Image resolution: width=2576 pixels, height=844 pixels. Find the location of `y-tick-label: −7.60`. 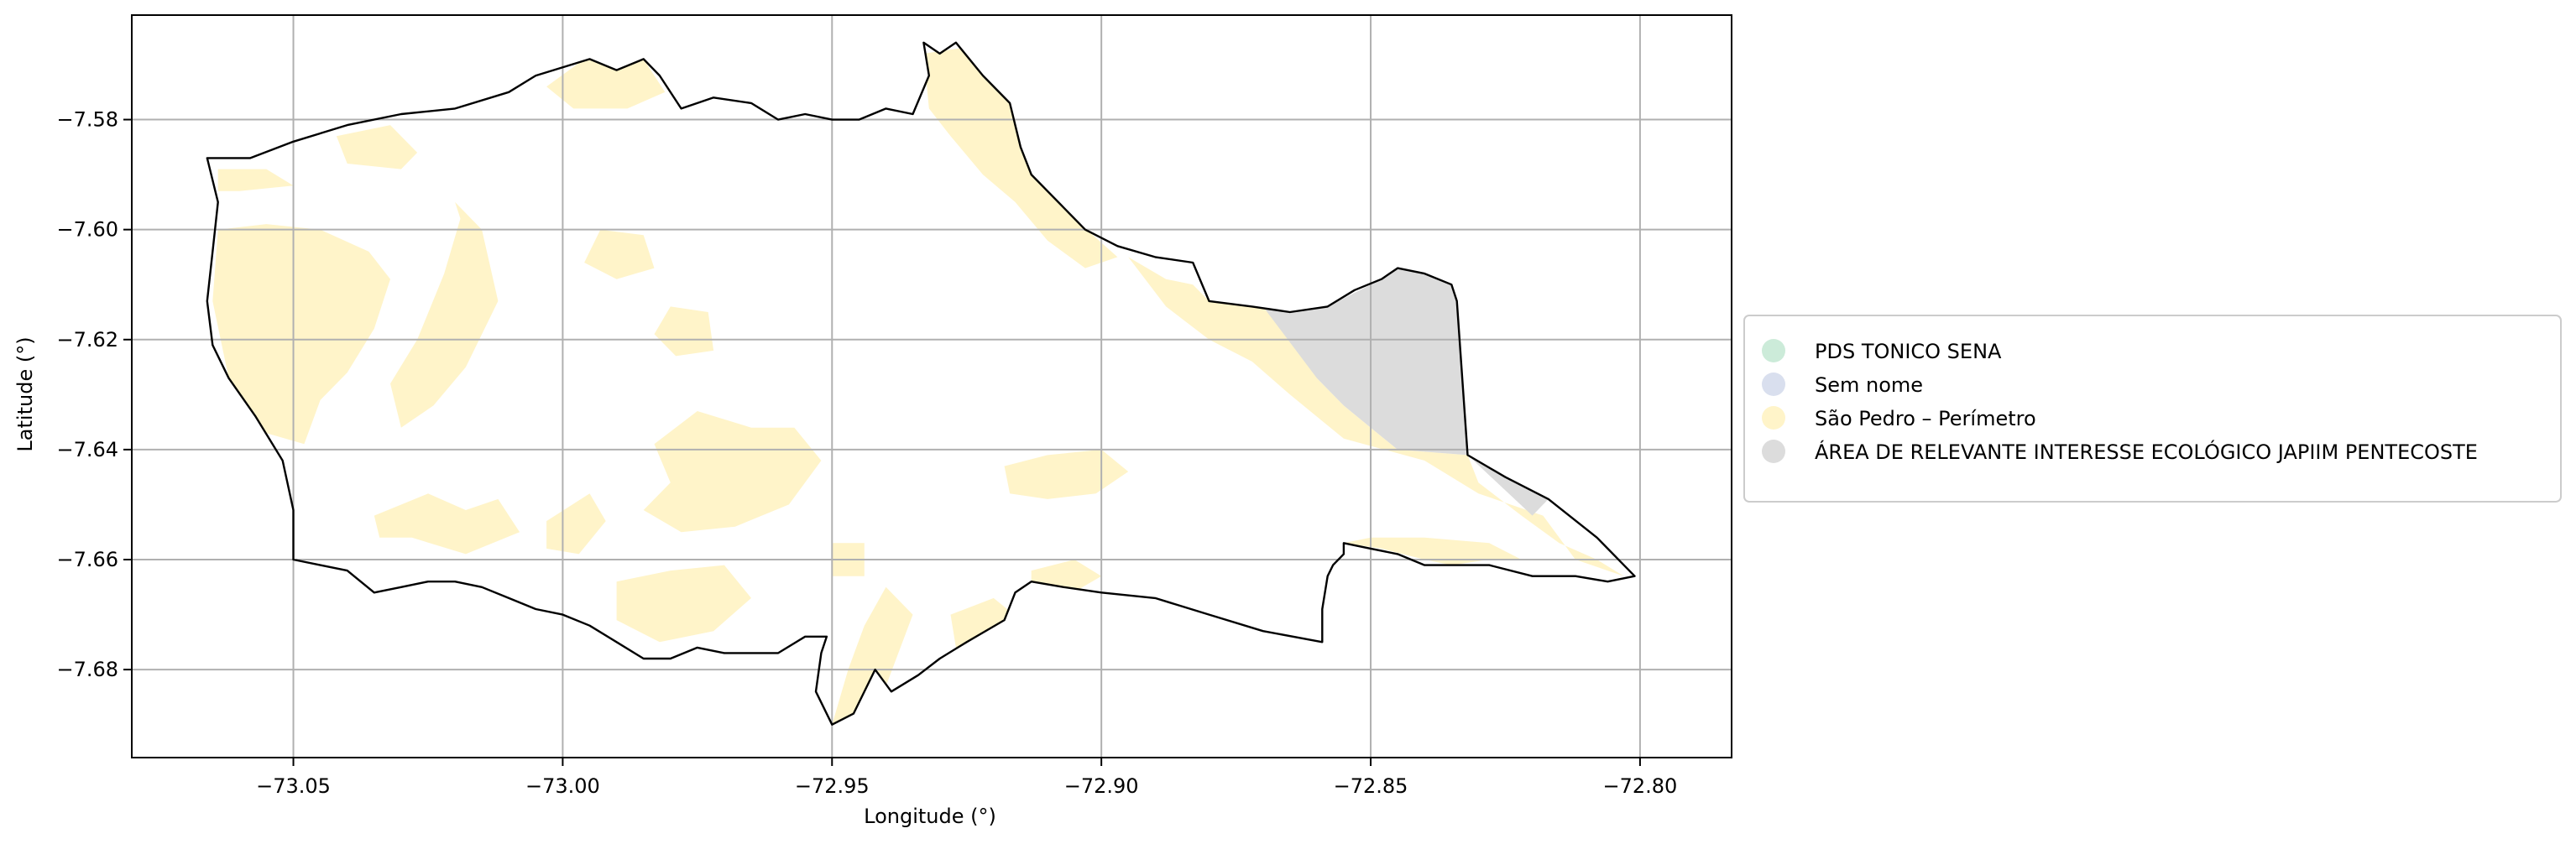

y-tick-label: −7.60 is located at coordinates (87, 230).